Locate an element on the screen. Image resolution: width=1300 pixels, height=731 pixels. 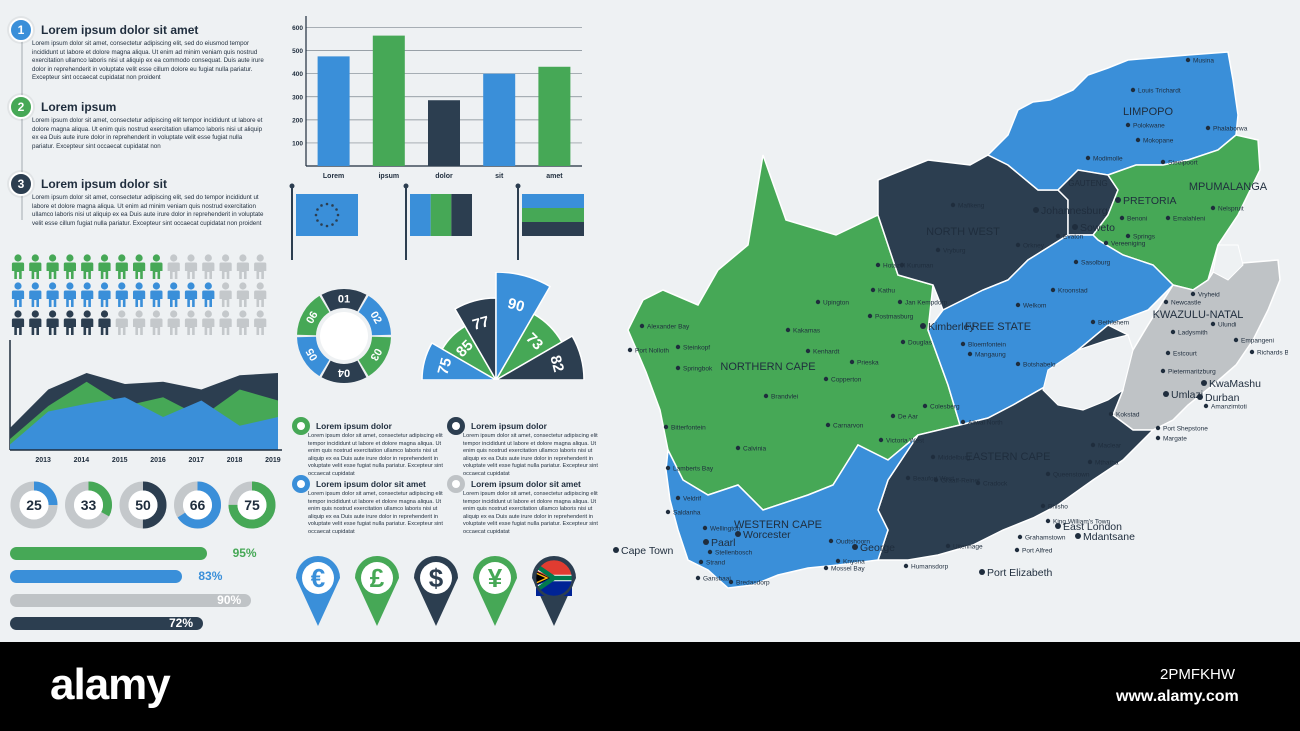
donut-value-arc is located at coordinates (252, 505).